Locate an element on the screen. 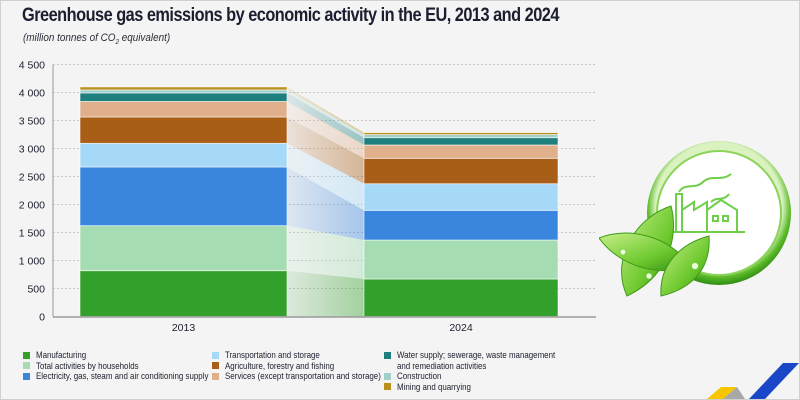 The height and width of the screenshot is (400, 800). legend-item: Construction is located at coordinates (416, 376).